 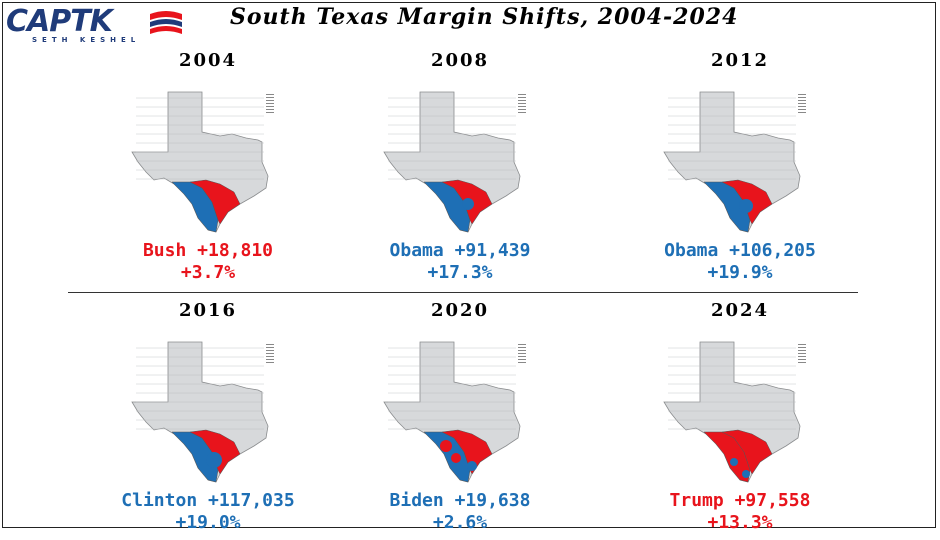 I want to click on year-label: 2016, so click(x=208, y=310).